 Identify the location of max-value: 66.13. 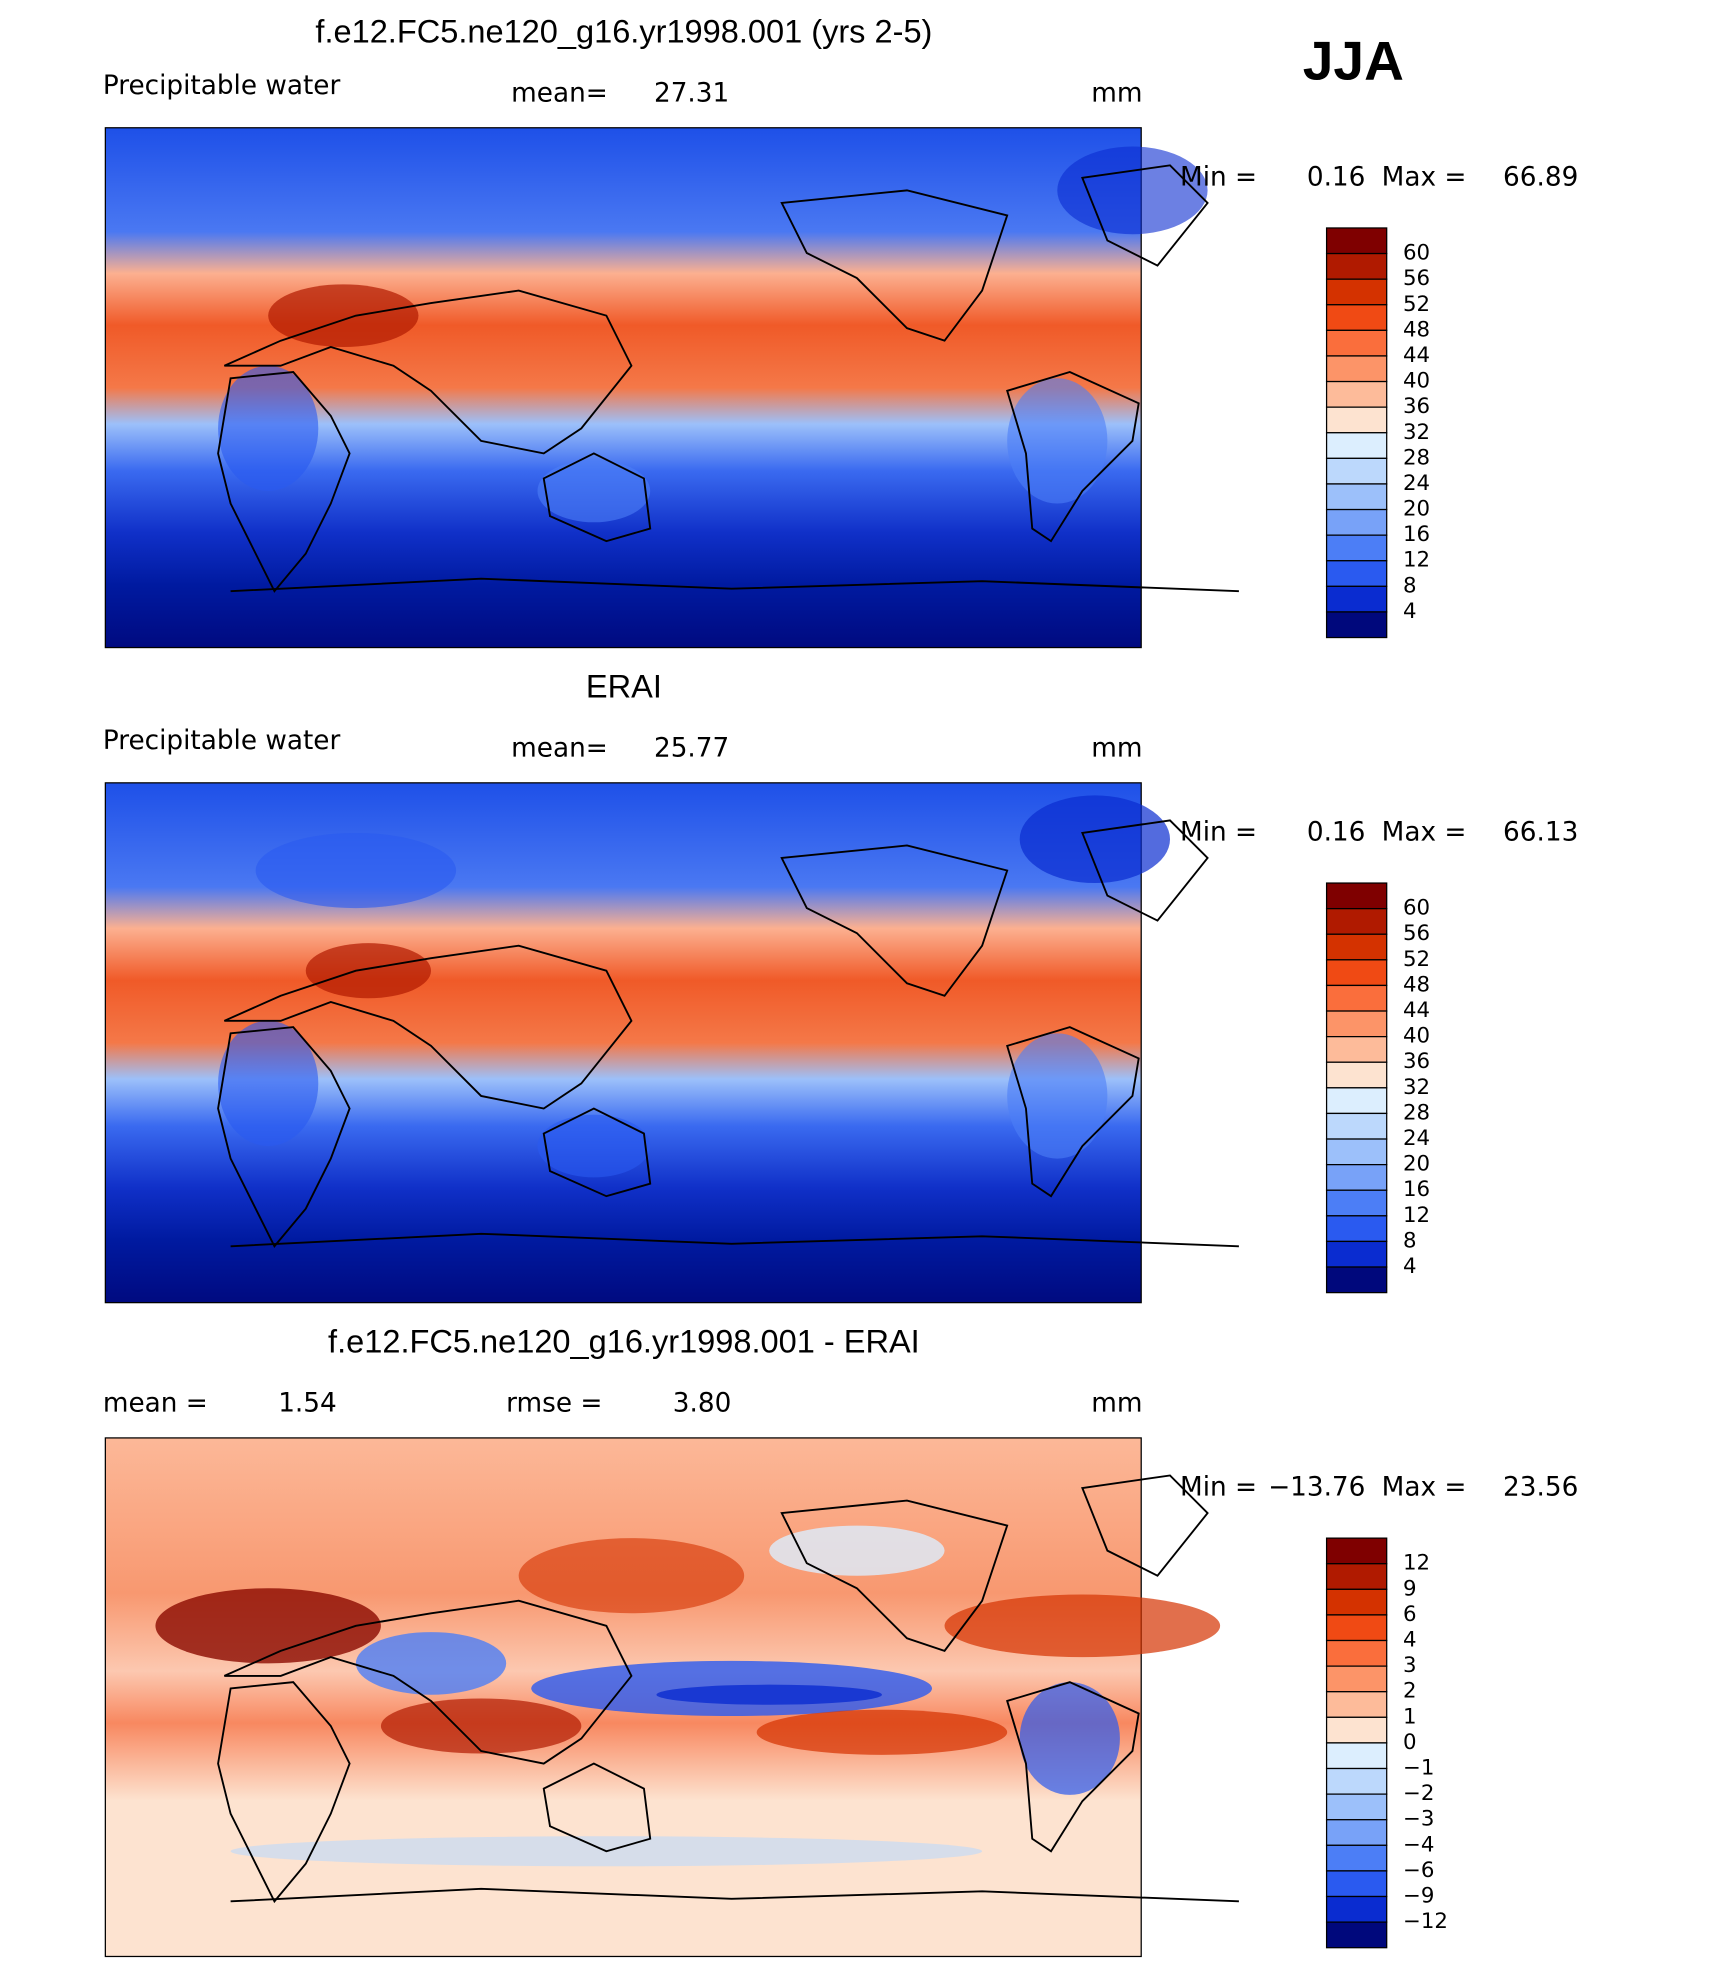
(1540, 832).